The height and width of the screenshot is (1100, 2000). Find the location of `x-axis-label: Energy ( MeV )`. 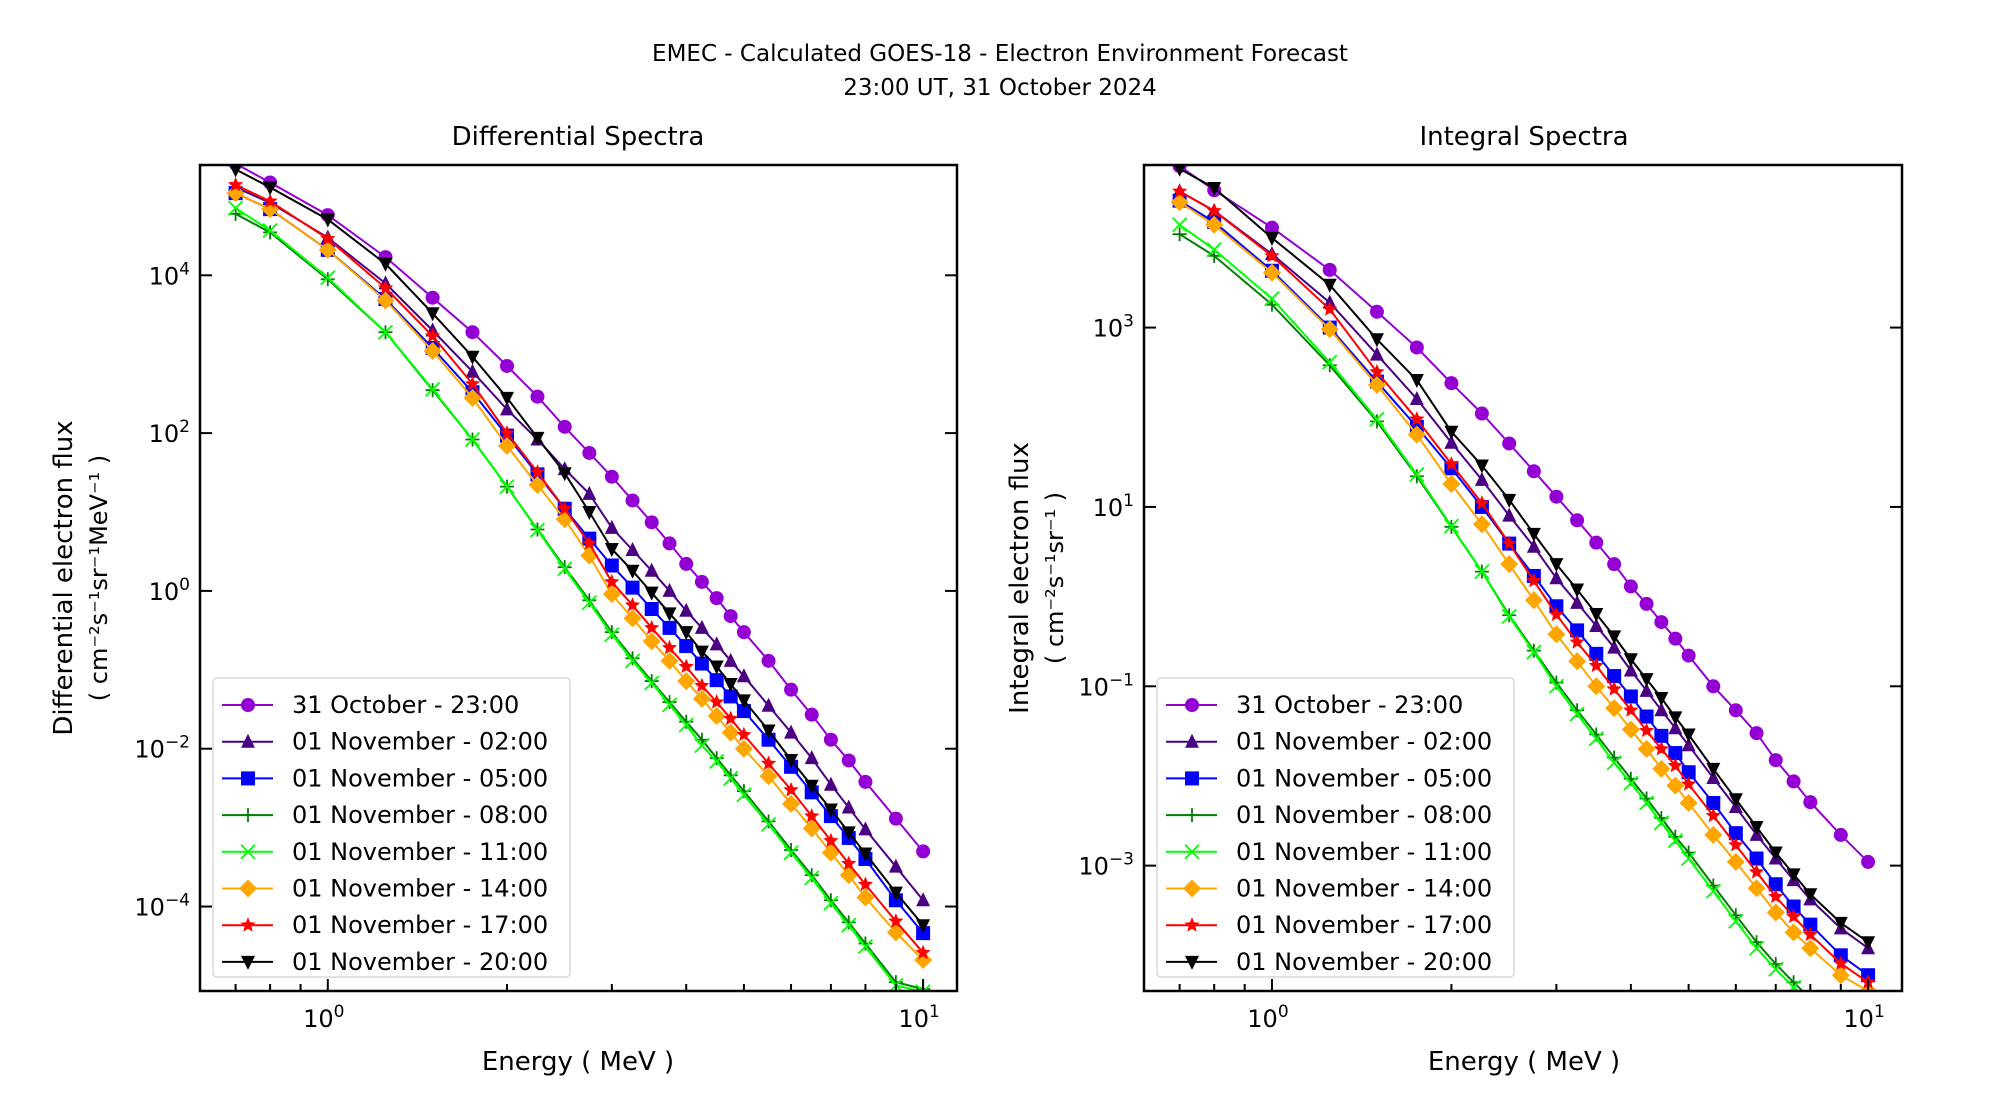

x-axis-label: Energy ( MeV ) is located at coordinates (578, 1062).